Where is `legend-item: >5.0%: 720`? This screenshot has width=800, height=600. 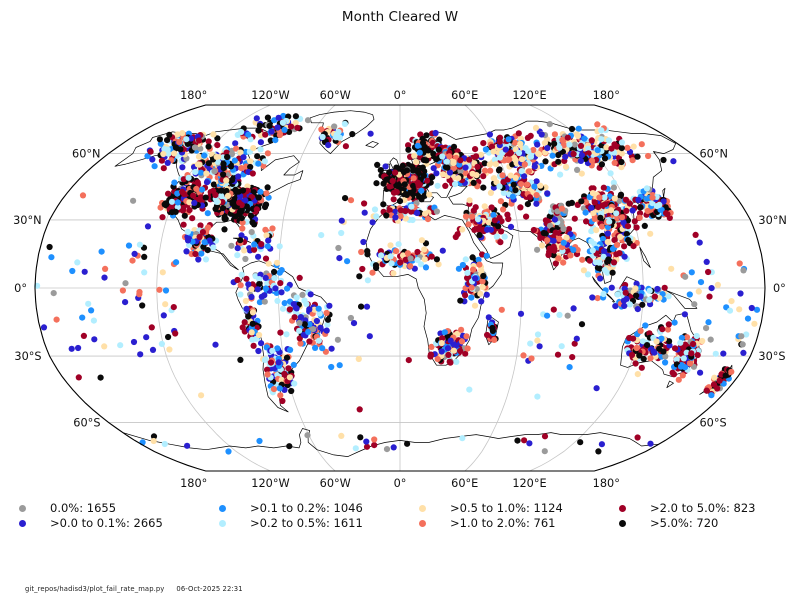 legend-item: >5.0%: 720 is located at coordinates (700, 523).